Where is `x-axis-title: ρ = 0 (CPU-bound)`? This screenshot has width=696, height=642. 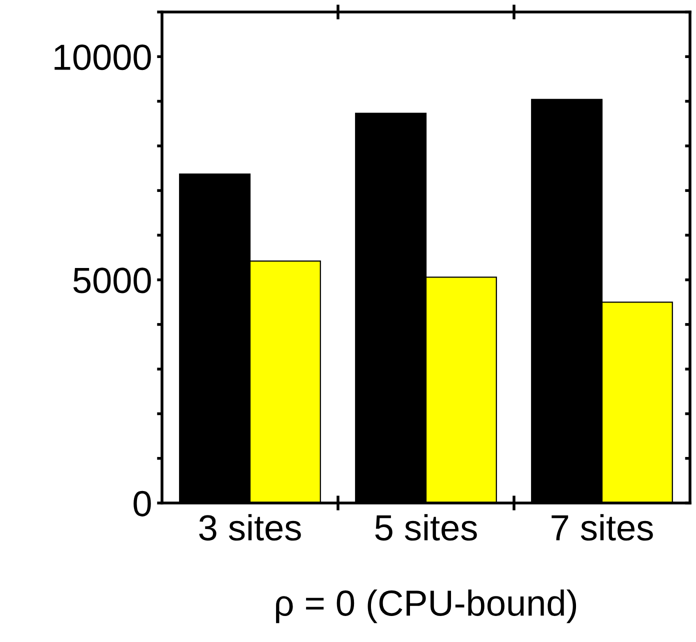
x-axis-title: ρ = 0 (CPU-bound) is located at coordinates (426, 606).